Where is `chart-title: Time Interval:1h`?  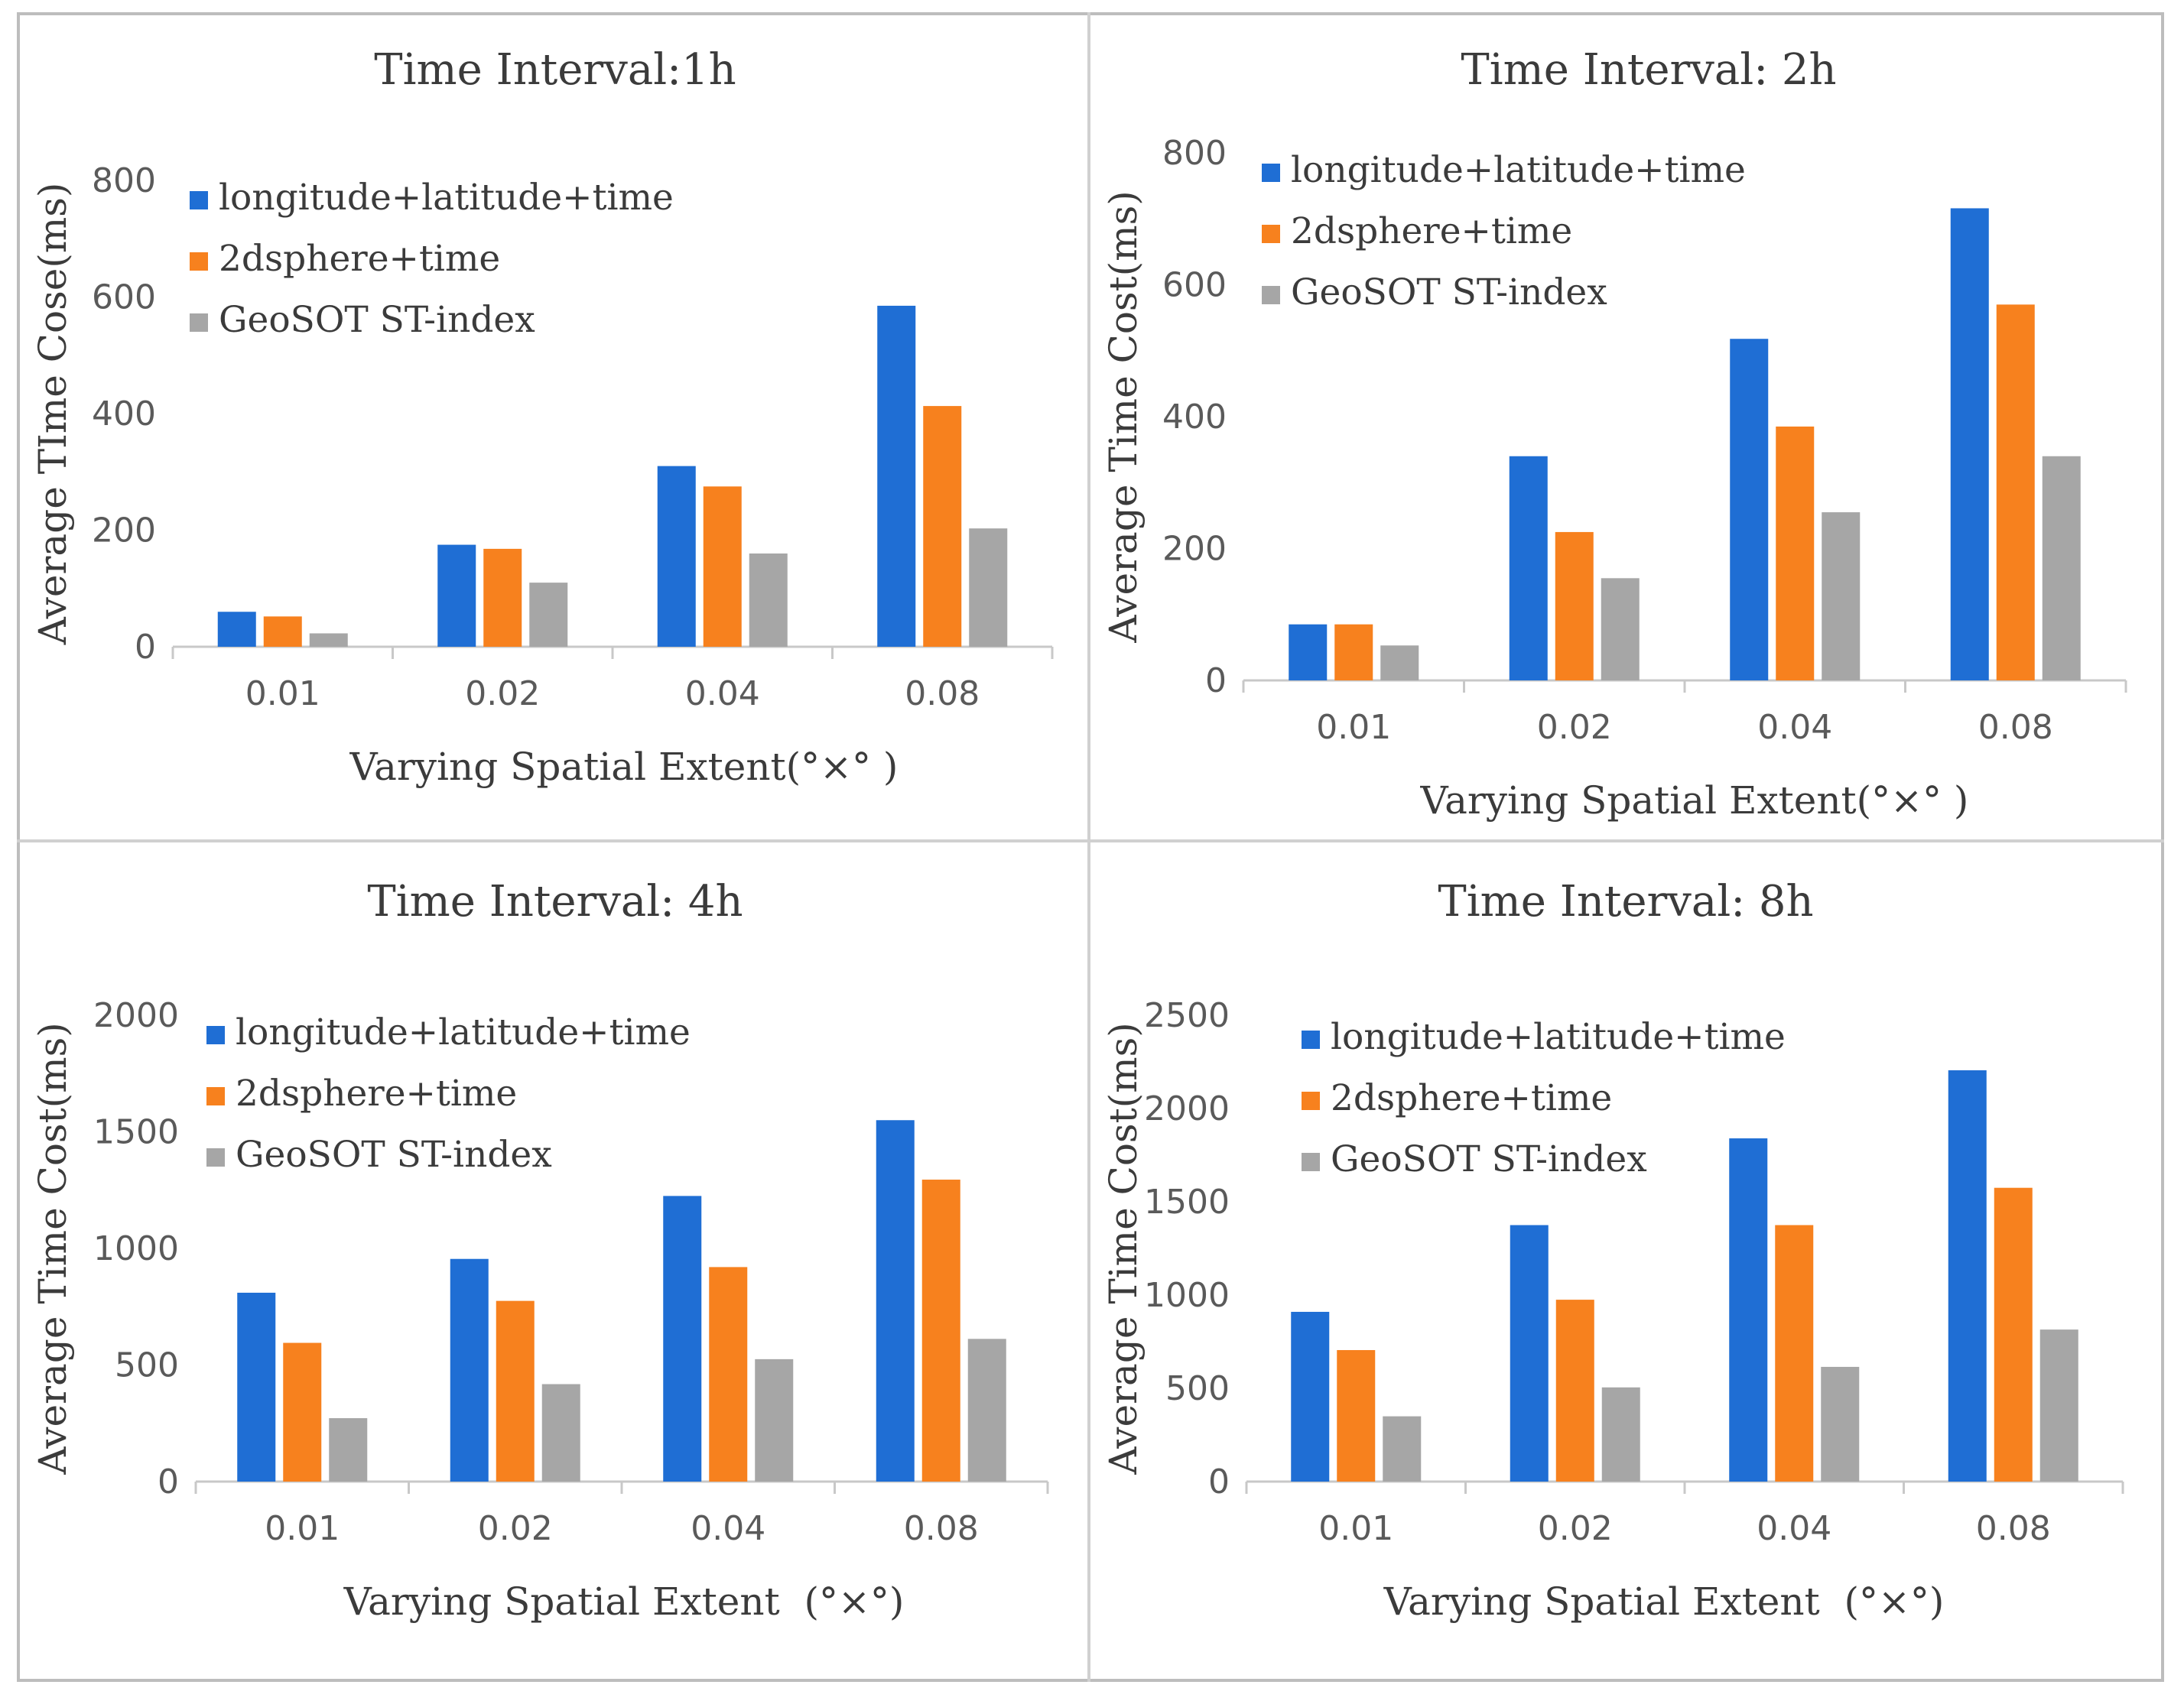 chart-title: Time Interval:1h is located at coordinates (555, 70).